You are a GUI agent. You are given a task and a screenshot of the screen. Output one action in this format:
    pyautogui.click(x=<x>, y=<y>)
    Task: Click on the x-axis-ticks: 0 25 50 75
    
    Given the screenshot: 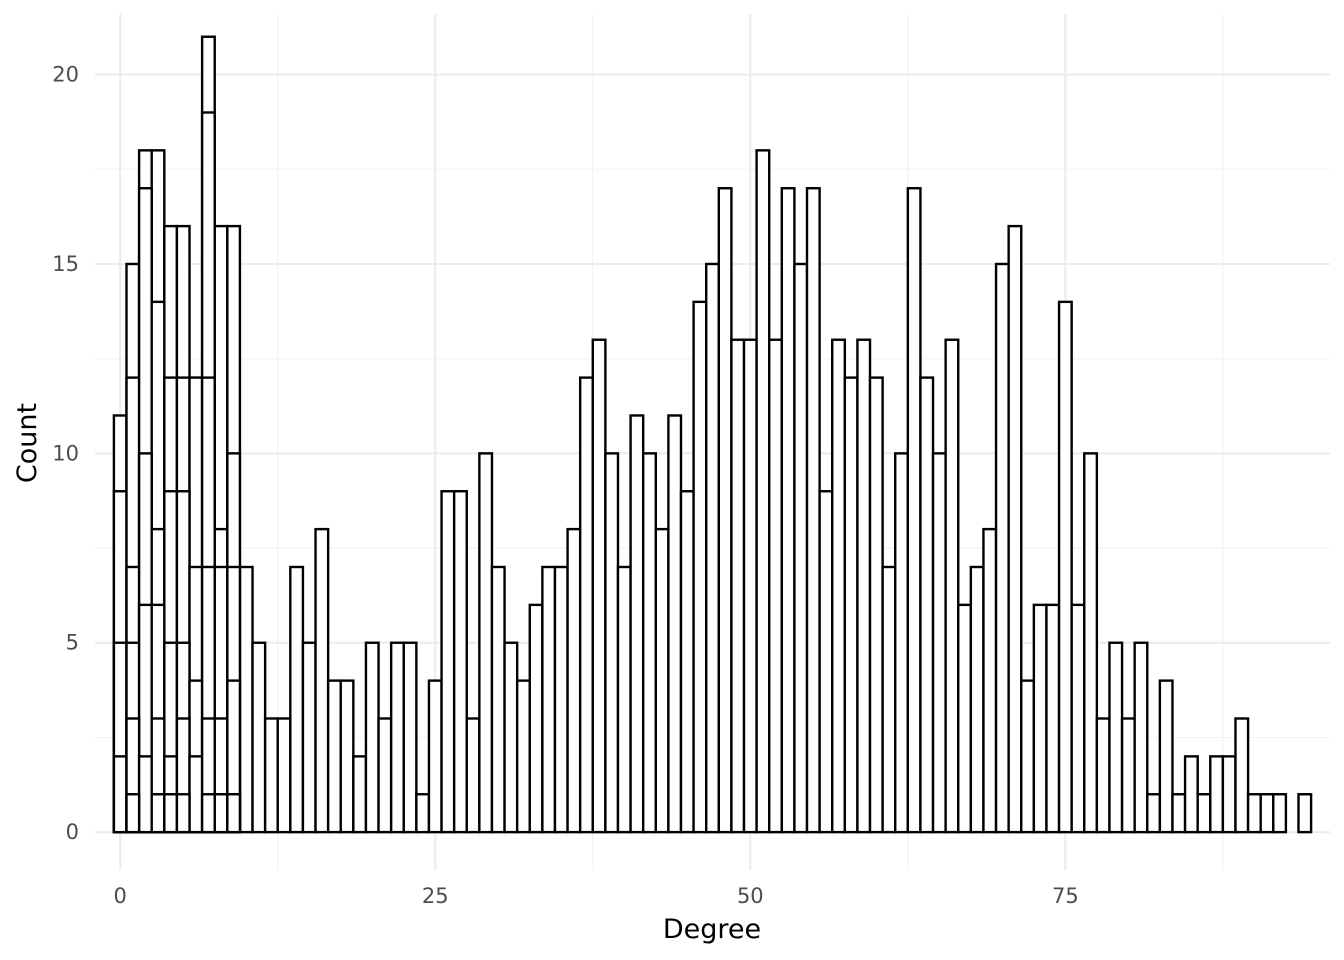 What is the action you would take?
    pyautogui.click(x=596, y=896)
    